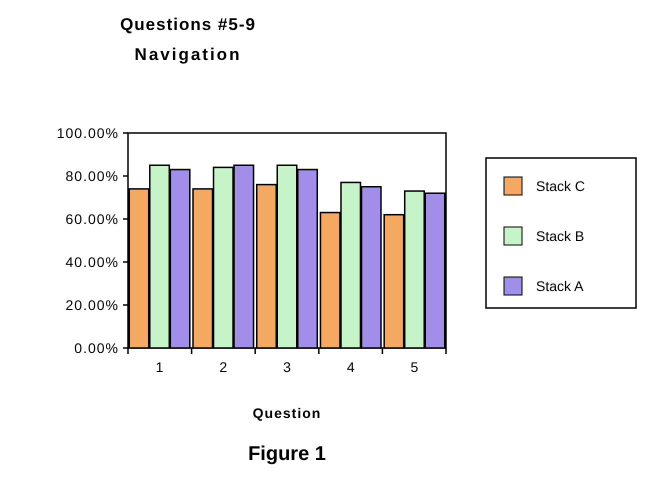 The width and height of the screenshot is (654, 496). I want to click on legend-label: Stack C, so click(561, 186).